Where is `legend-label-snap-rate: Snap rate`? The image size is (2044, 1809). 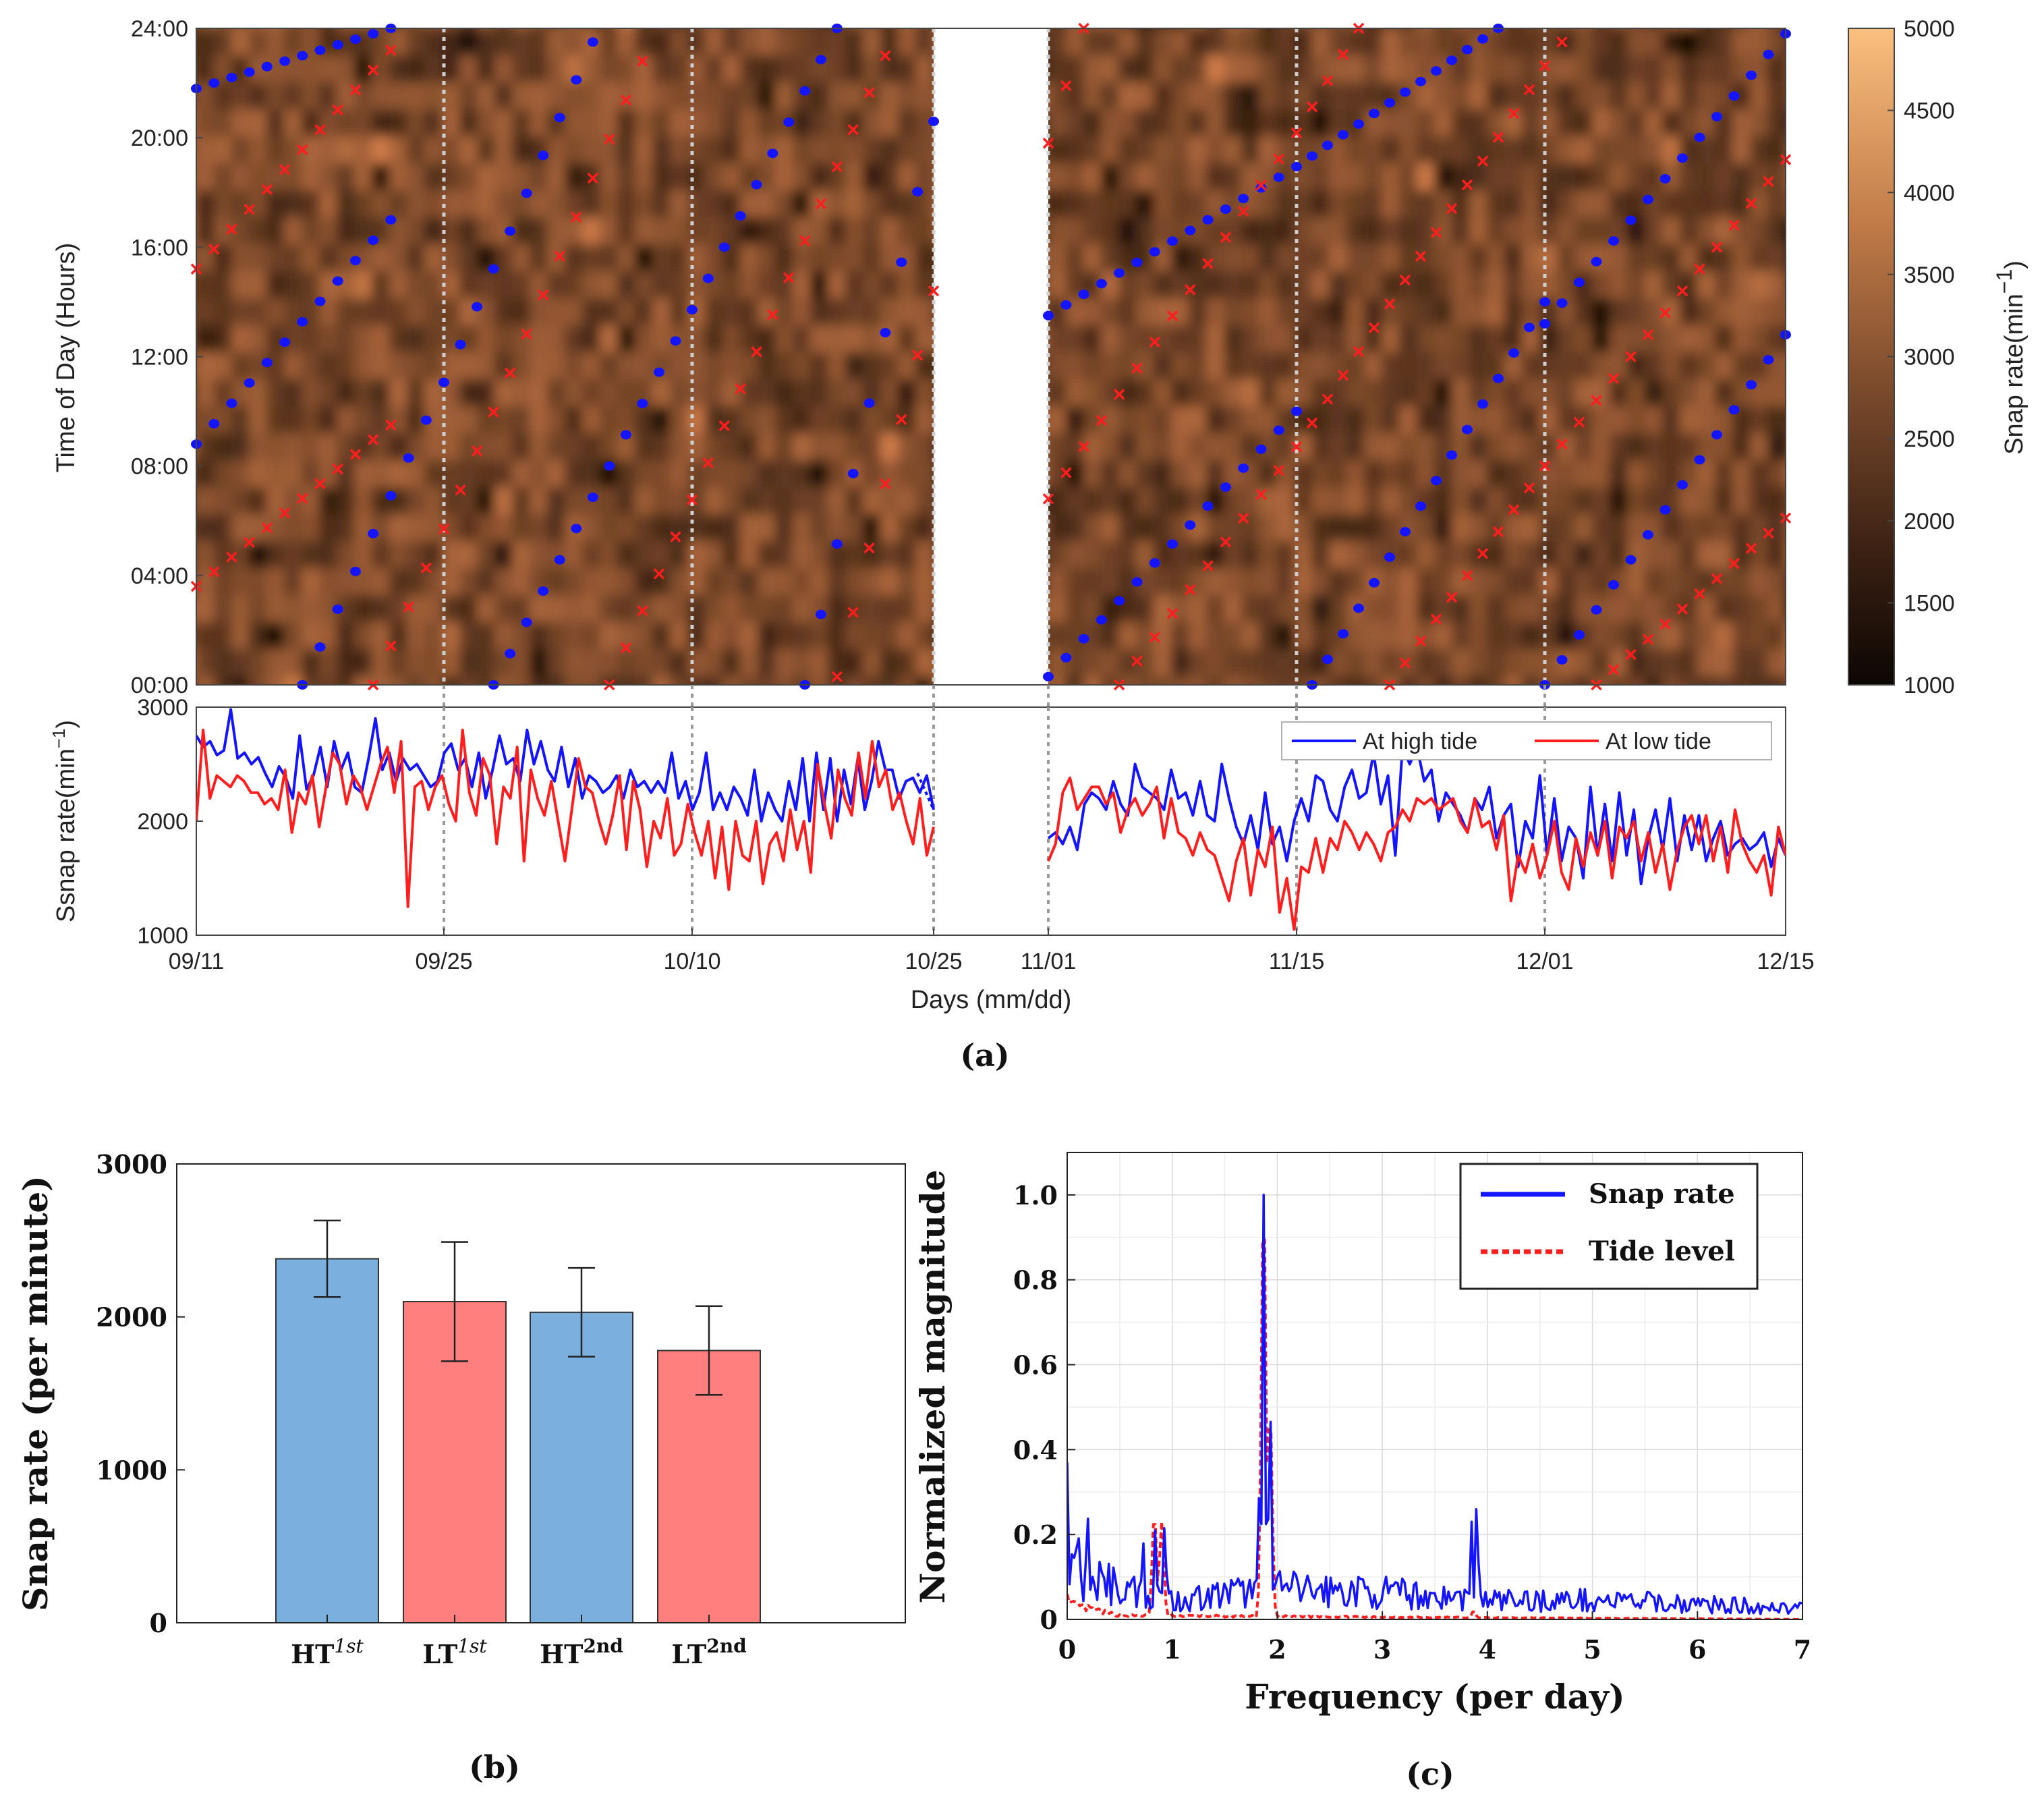 legend-label-snap-rate: Snap rate is located at coordinates (1662, 1194).